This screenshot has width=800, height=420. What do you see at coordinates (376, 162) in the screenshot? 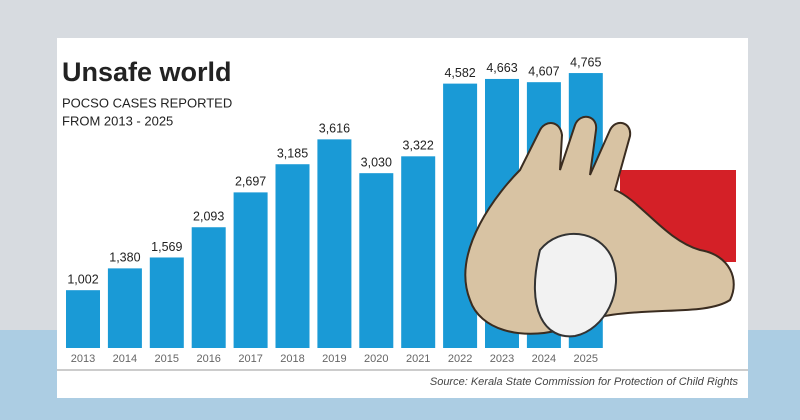
I see `value-label: 3,030` at bounding box center [376, 162].